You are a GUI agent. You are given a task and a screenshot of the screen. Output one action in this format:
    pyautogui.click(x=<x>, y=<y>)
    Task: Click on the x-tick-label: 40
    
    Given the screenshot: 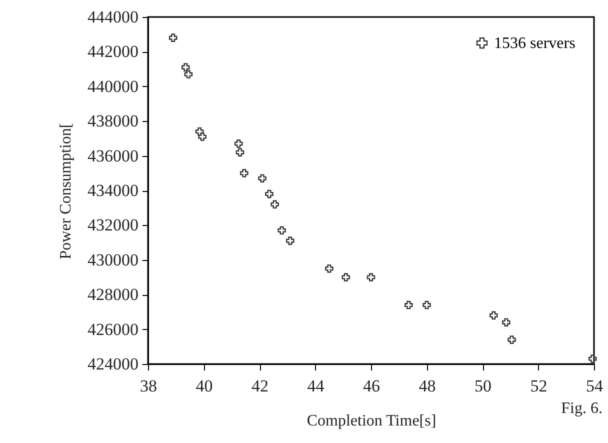 What is the action you would take?
    pyautogui.click(x=204, y=386)
    